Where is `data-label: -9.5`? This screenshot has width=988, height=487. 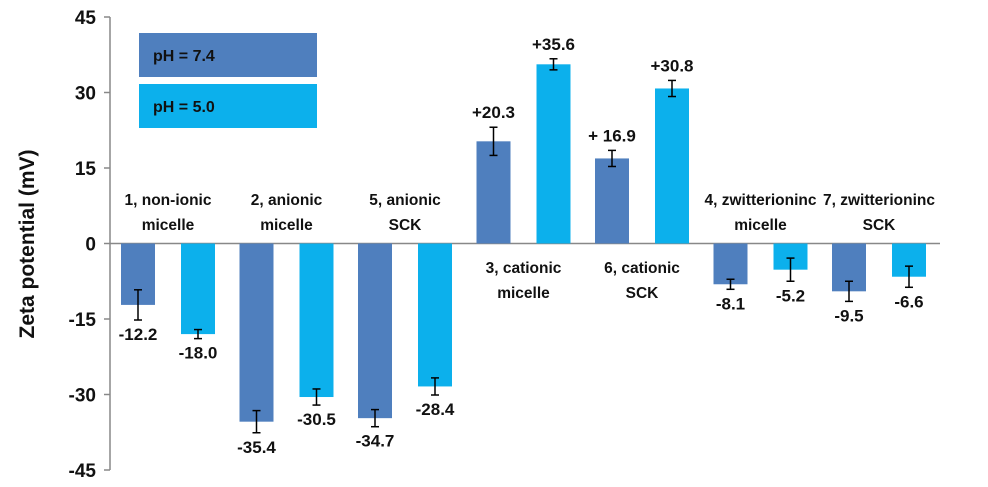
data-label: -9.5 is located at coordinates (848, 315).